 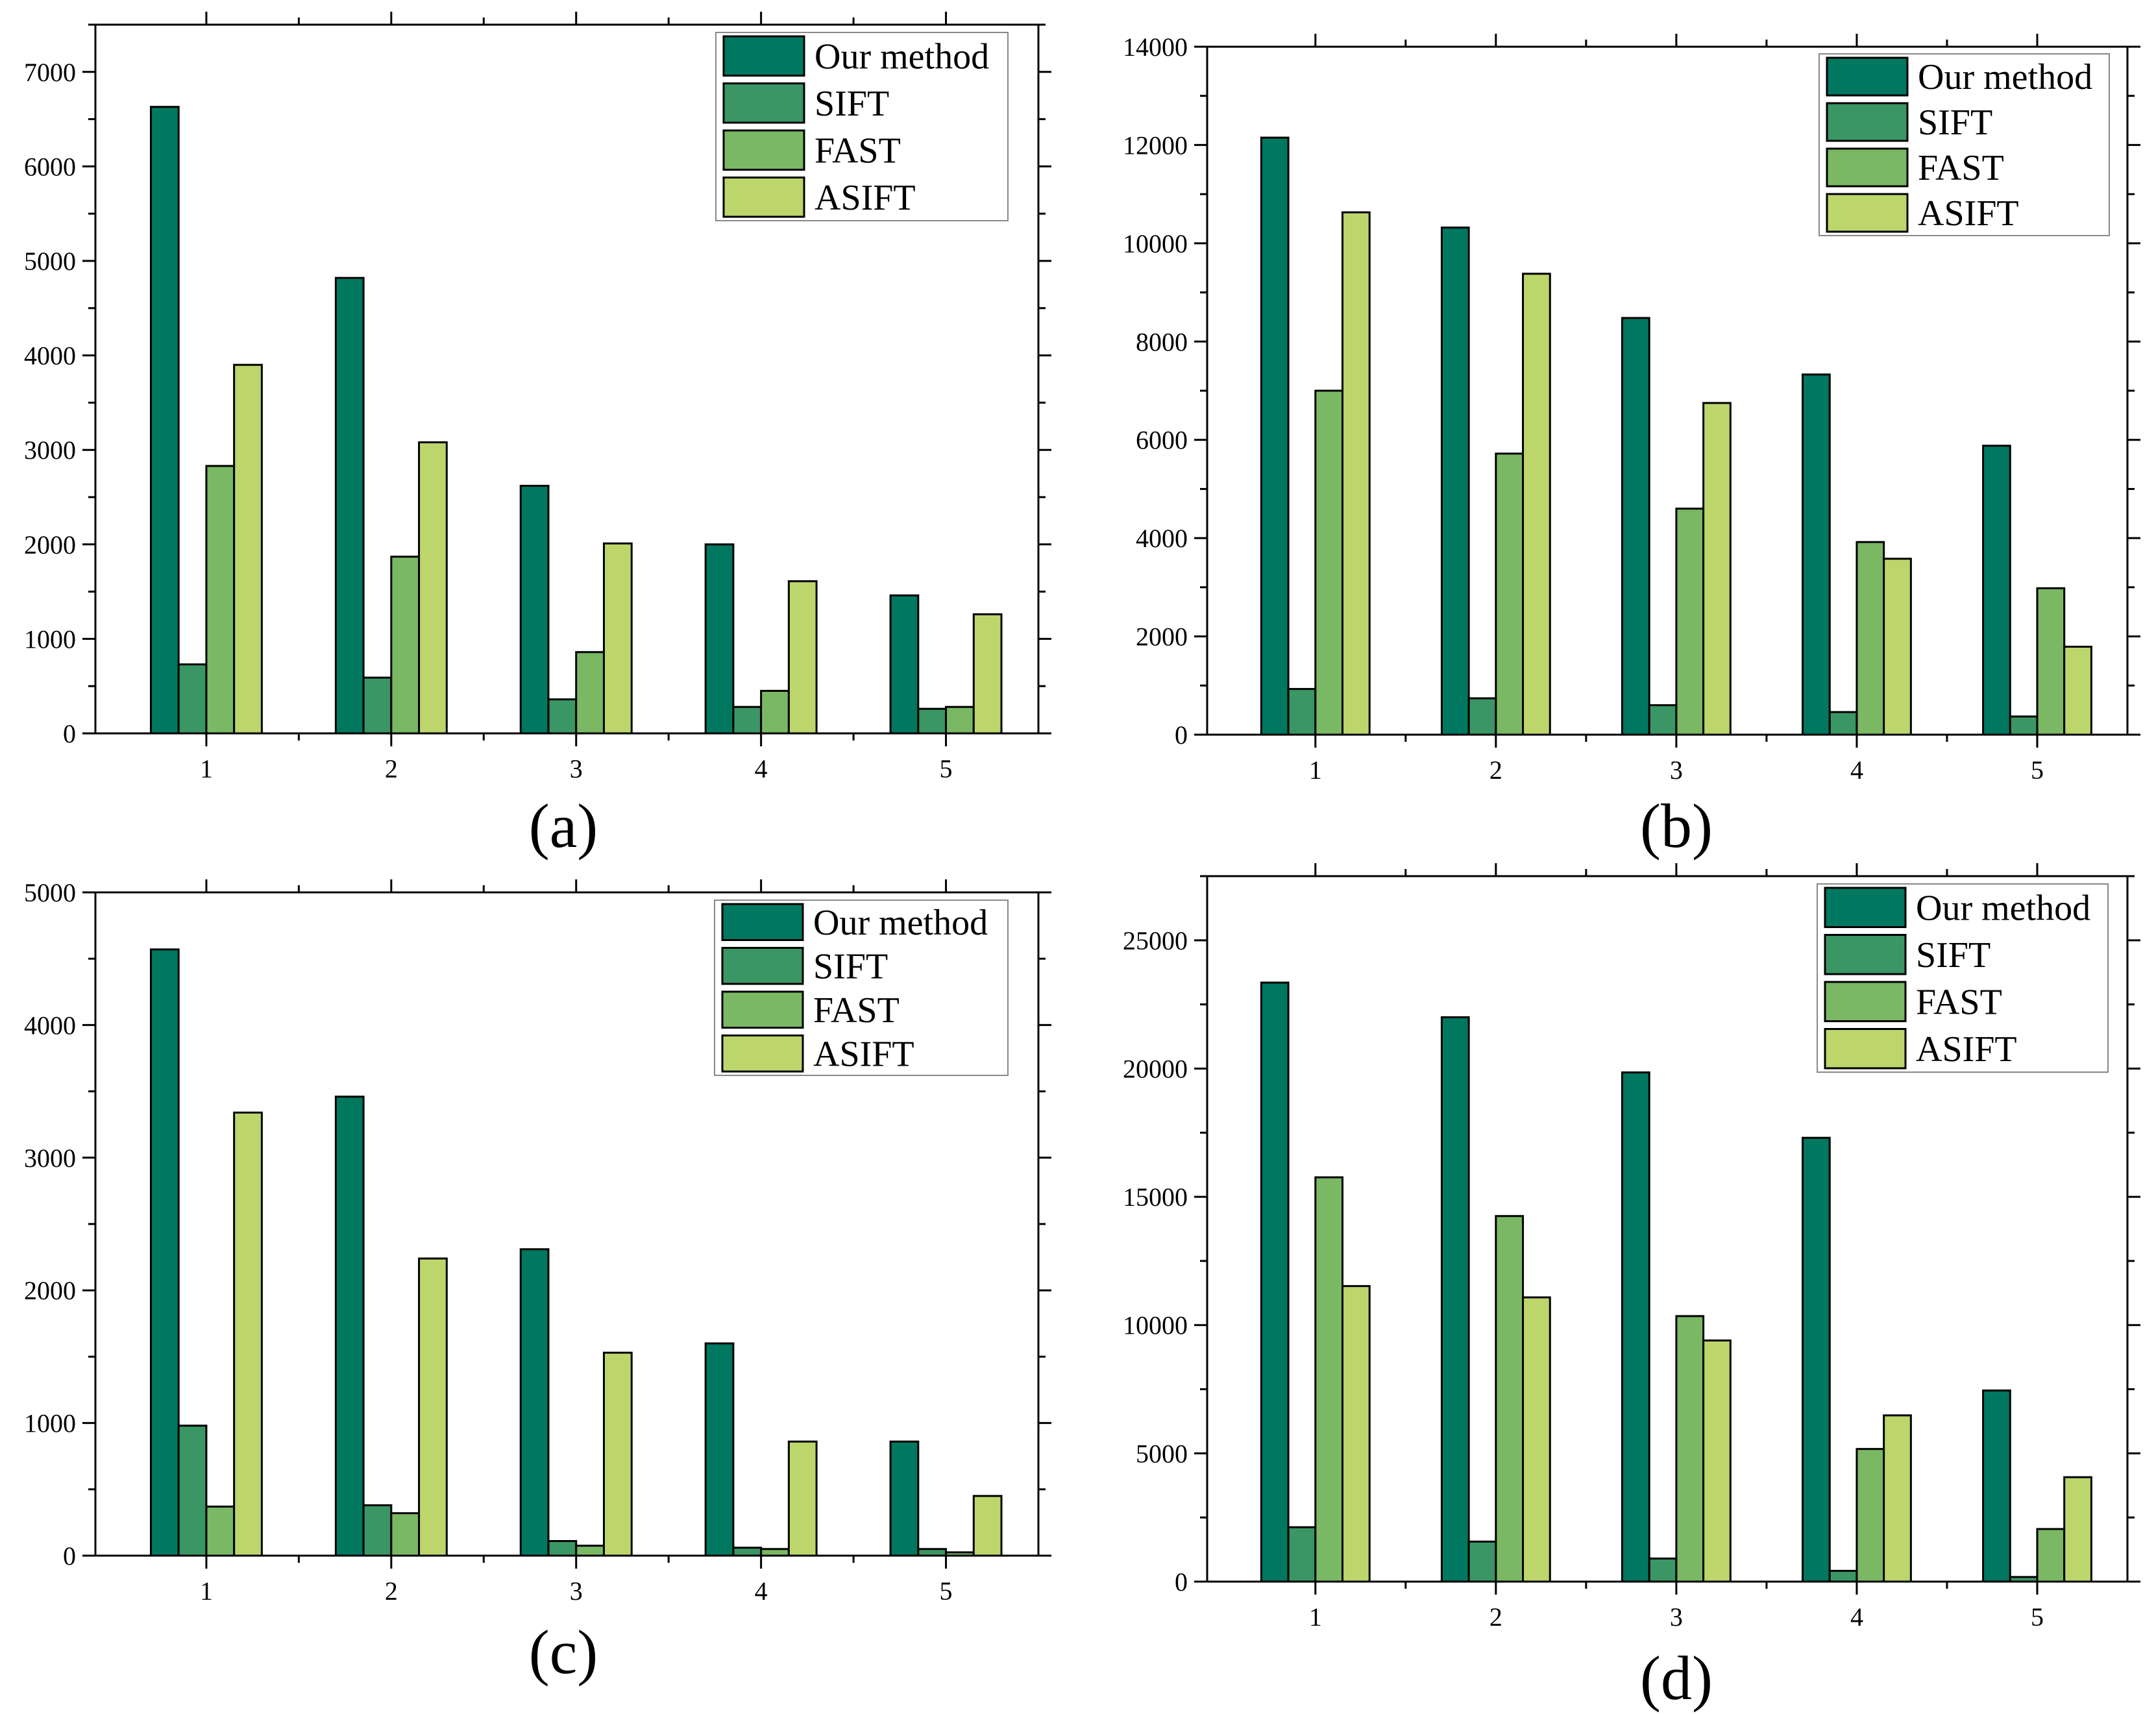 What do you see at coordinates (563, 1652) in the screenshot?
I see `panel-label: (c)` at bounding box center [563, 1652].